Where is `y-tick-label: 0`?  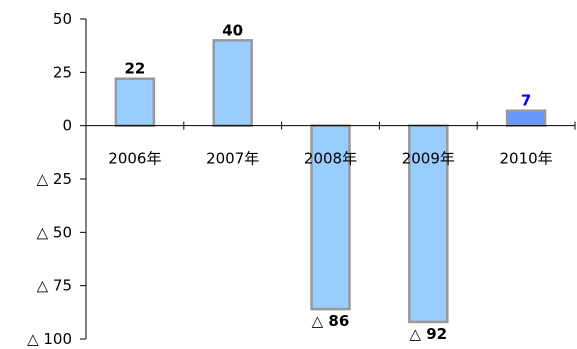 y-tick-label: 0 is located at coordinates (67, 126).